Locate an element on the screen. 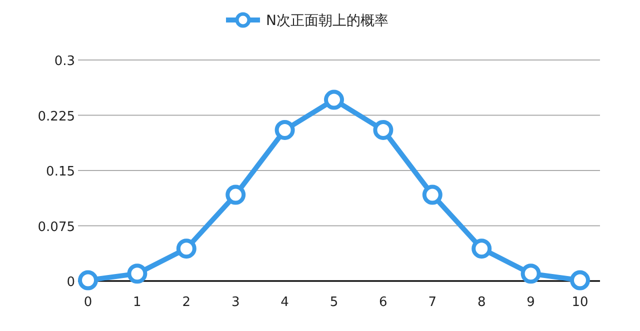 The height and width of the screenshot is (331, 640). y-tick-label: 0.225 is located at coordinates (56, 116).